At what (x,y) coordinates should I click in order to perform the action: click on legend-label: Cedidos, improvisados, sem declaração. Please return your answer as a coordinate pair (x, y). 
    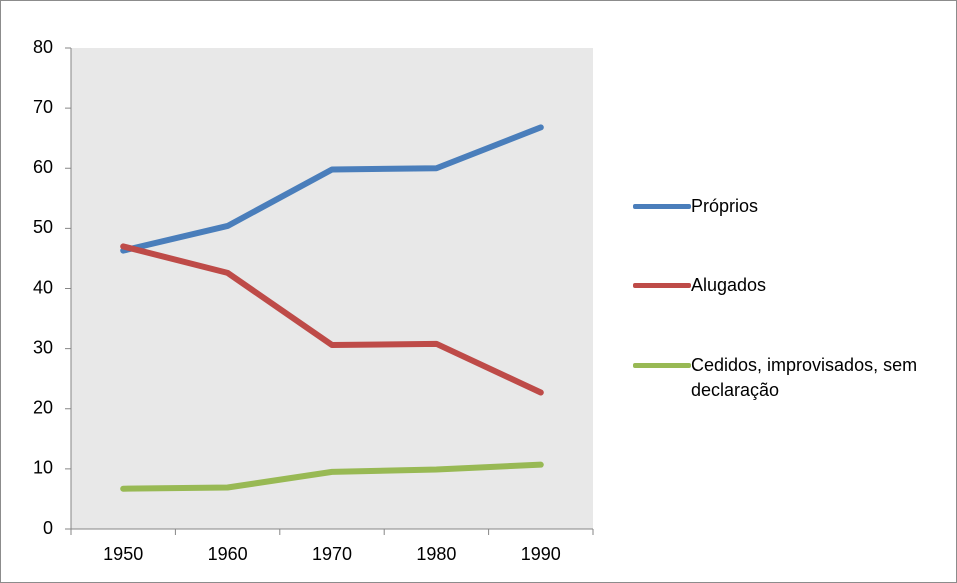
    Looking at the image, I should click on (804, 377).